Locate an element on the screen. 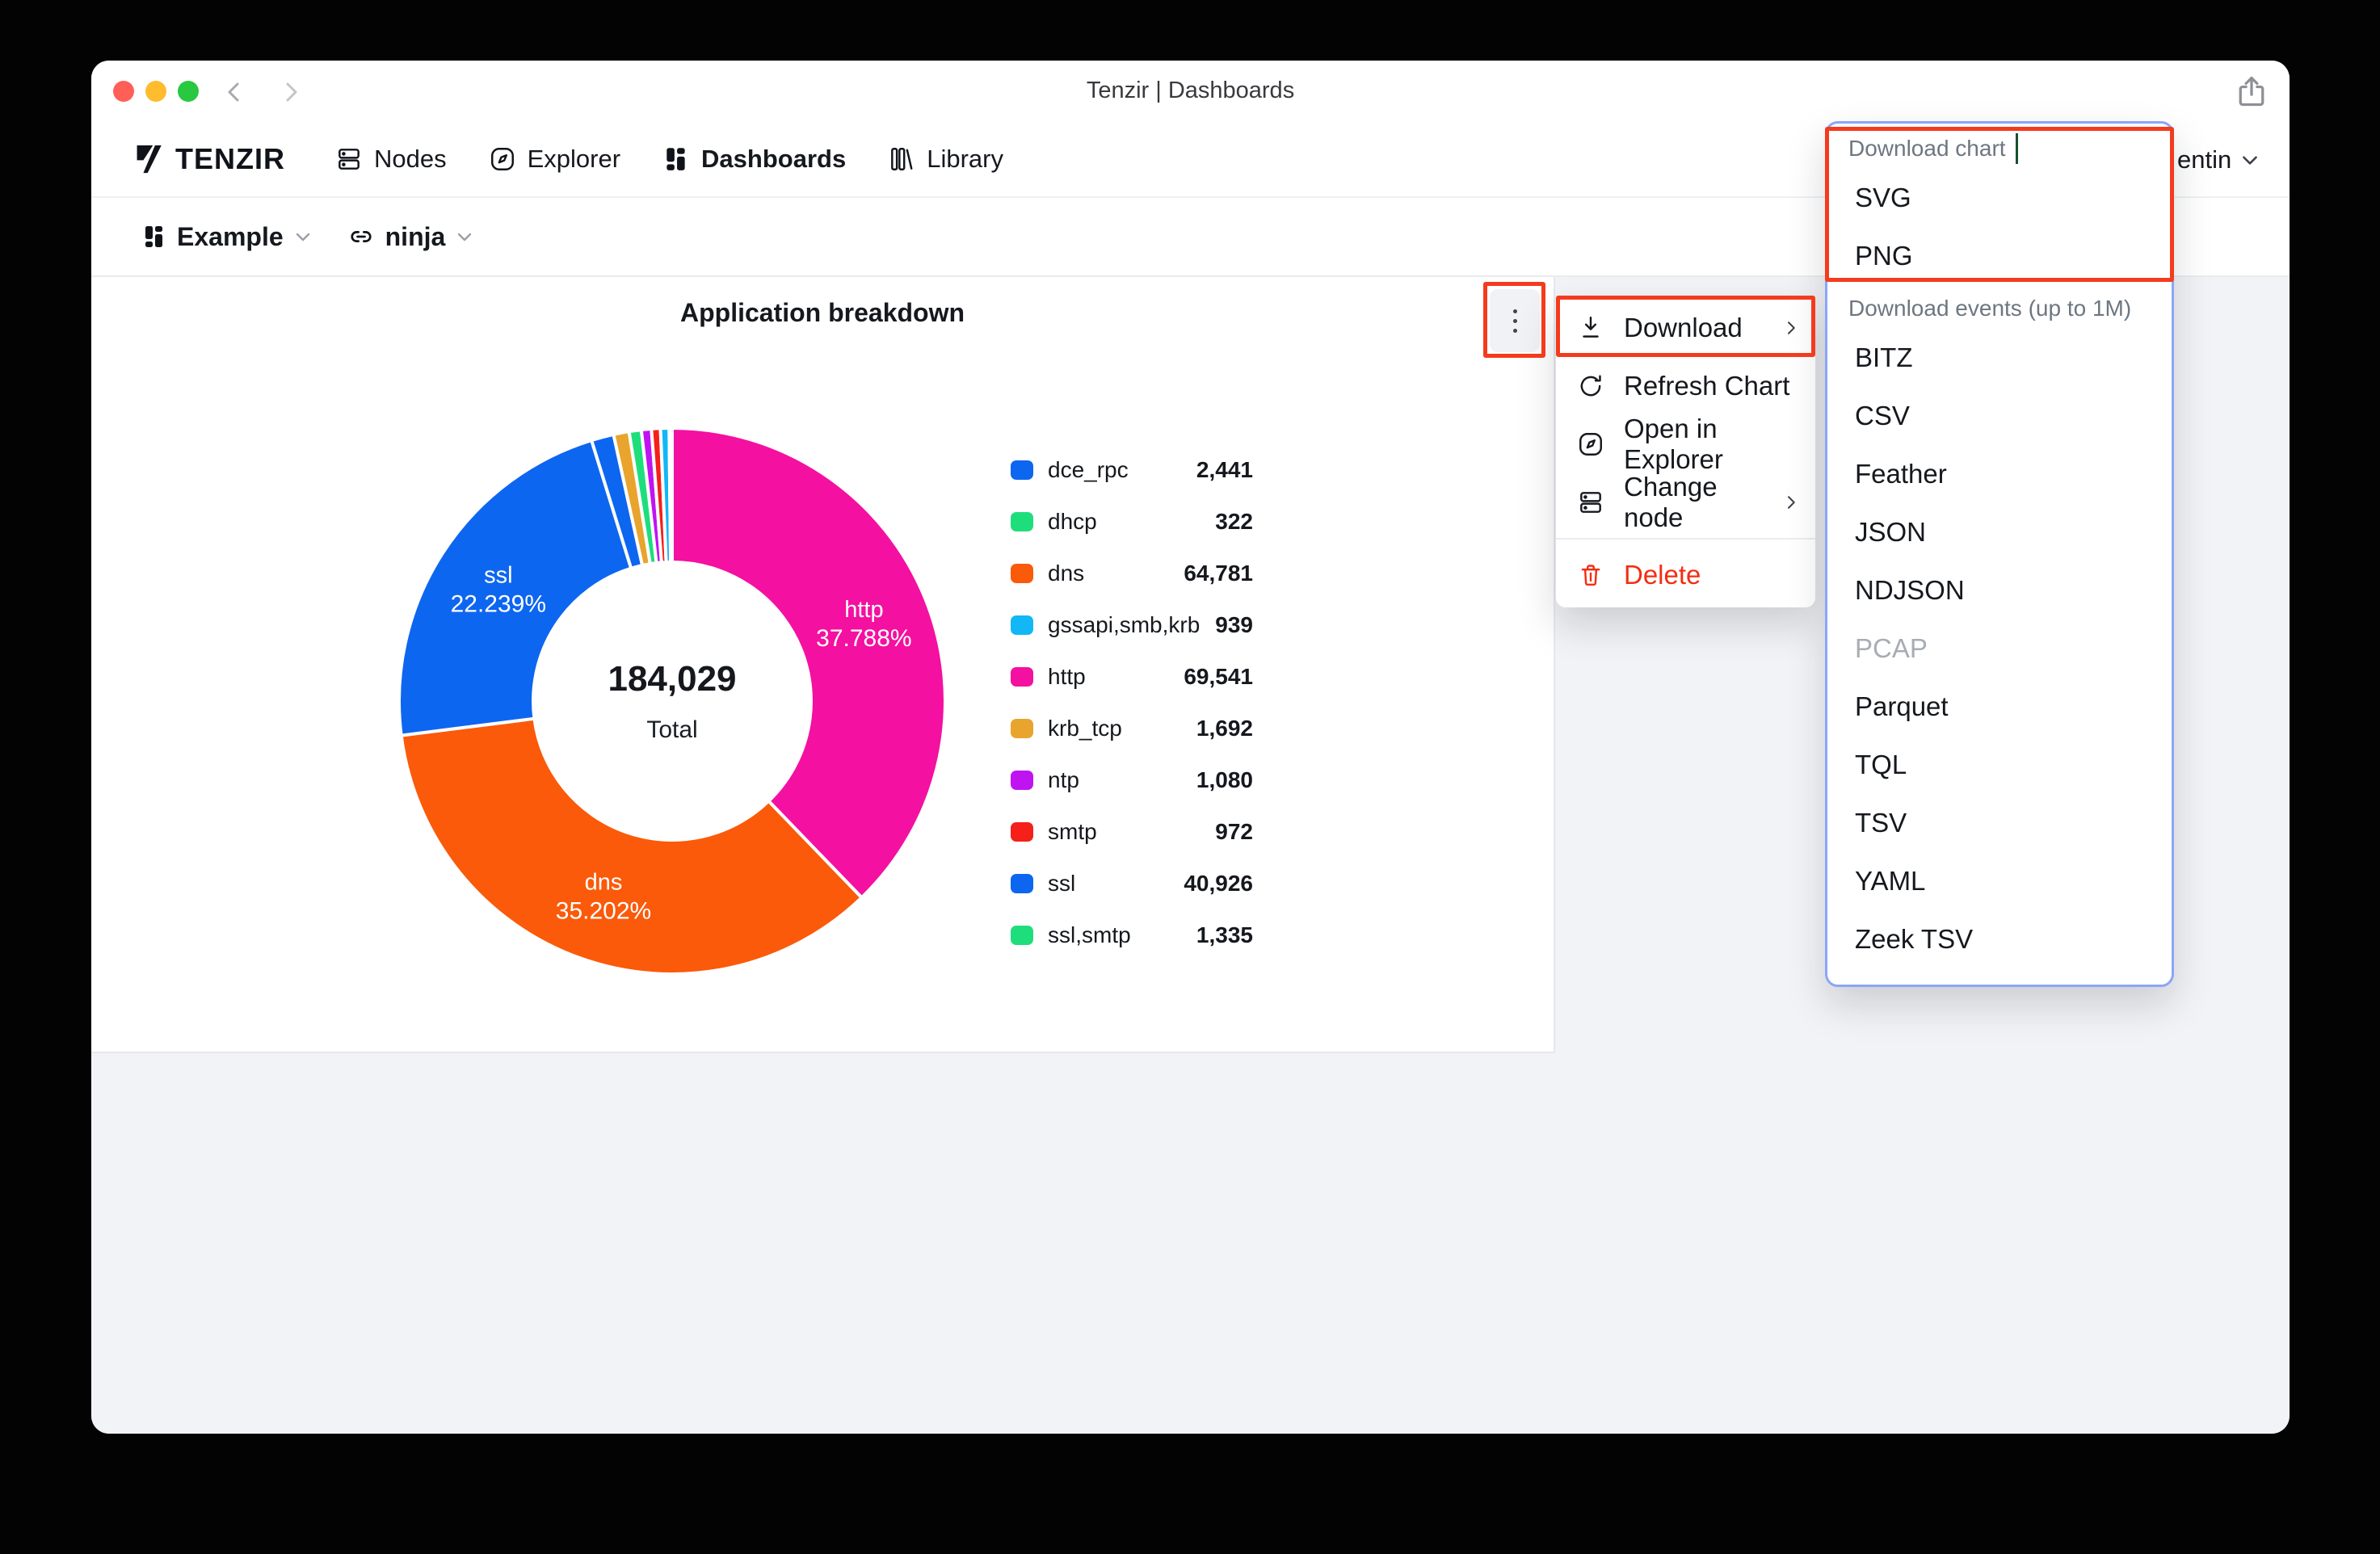 The image size is (2380, 1554). menu-item-refresh-chart: Refresh Chart is located at coordinates (1685, 386).